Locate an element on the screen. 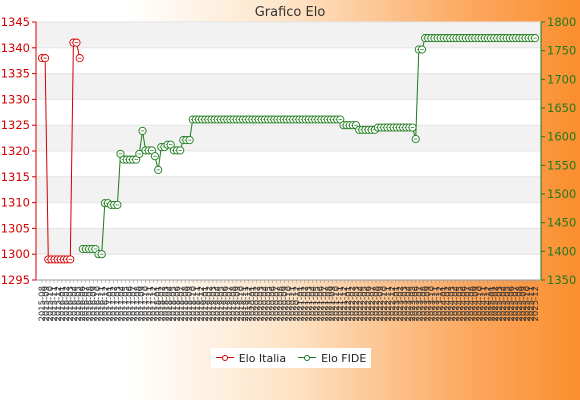 This screenshot has width=580, height=400. x-axis-tick-label: 2019-11 is located at coordinates (246, 304).